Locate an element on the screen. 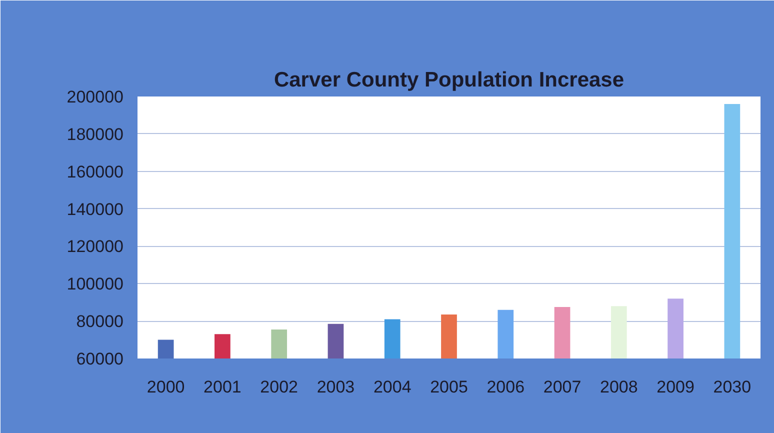 This screenshot has width=774, height=433. x-tick-label: 2003 is located at coordinates (335, 387).